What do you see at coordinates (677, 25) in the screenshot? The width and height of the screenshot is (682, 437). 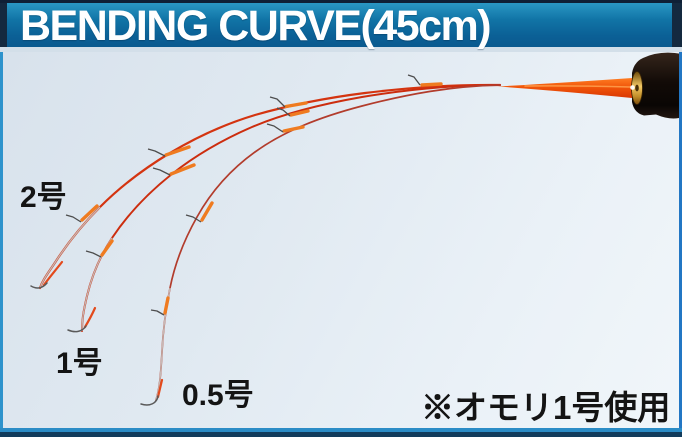 I see `title-bar-right-cap` at bounding box center [677, 25].